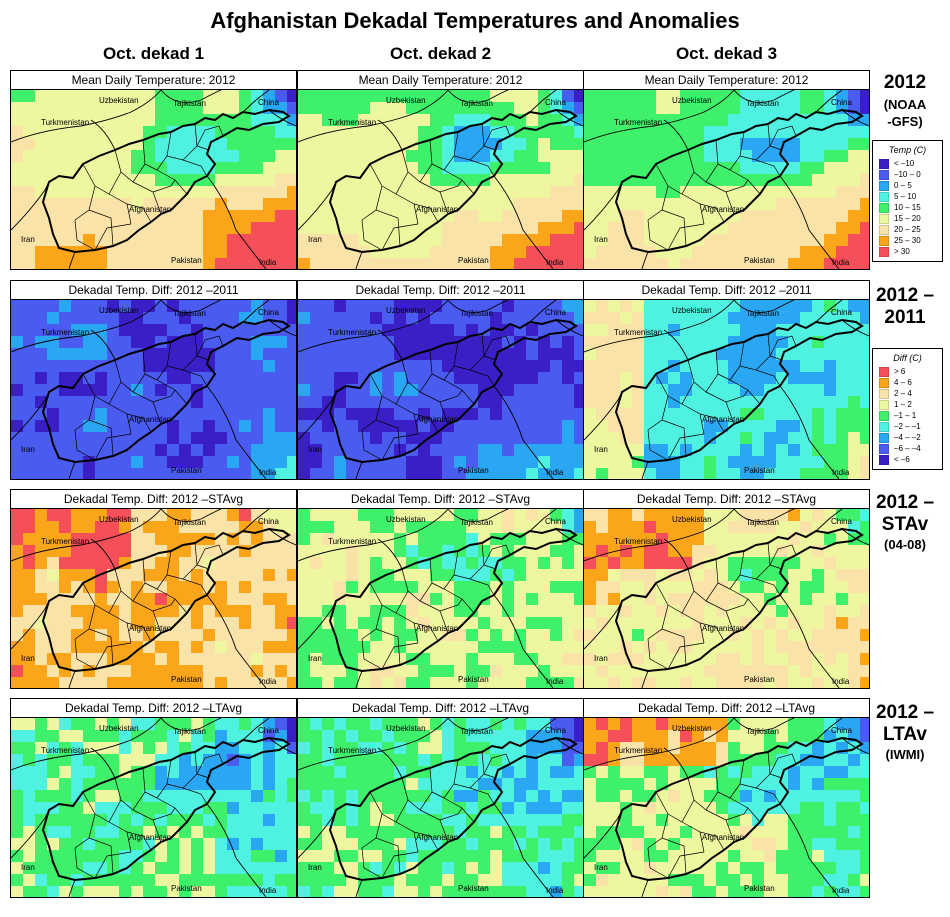 The image size is (950, 917). Describe the element at coordinates (903, 185) in the screenshot. I see `legend-label: 0 – 5` at that location.